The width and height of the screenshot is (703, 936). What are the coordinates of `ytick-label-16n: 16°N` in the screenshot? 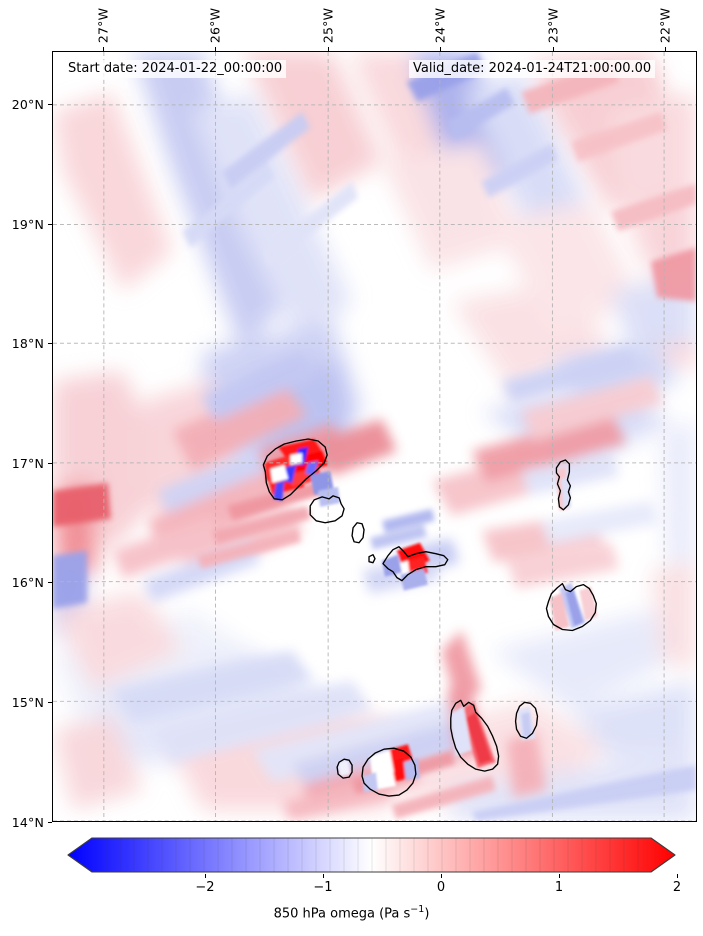 It's located at (27, 582).